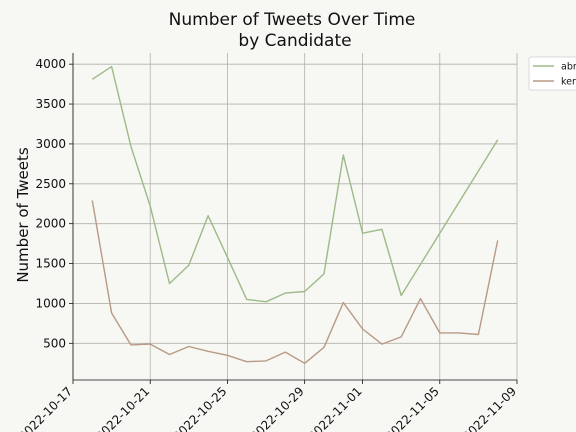 This screenshot has height=432, width=576. What do you see at coordinates (50, 264) in the screenshot?
I see `y-tick-label: 1500` at bounding box center [50, 264].